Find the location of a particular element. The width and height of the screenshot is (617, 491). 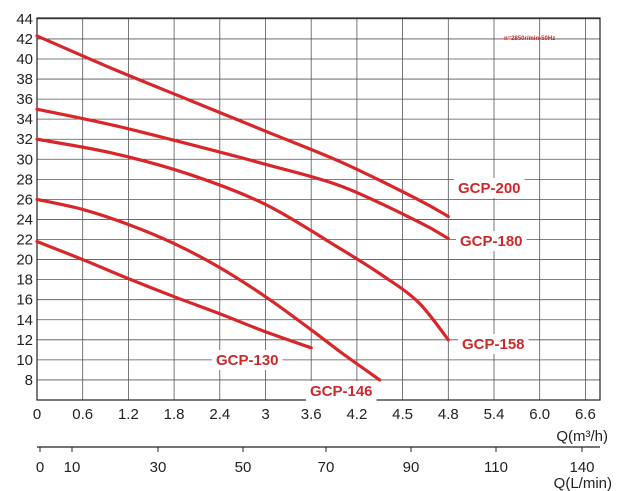

secondary-x-tick-label: 0 is located at coordinates (40, 467).